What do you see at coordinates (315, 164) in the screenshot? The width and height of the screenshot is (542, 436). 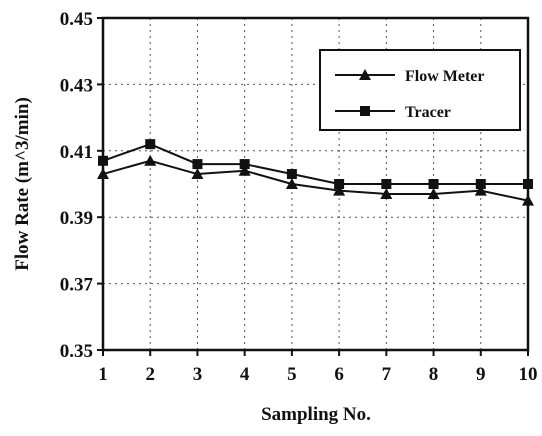 I see `series-line-tracer` at bounding box center [315, 164].